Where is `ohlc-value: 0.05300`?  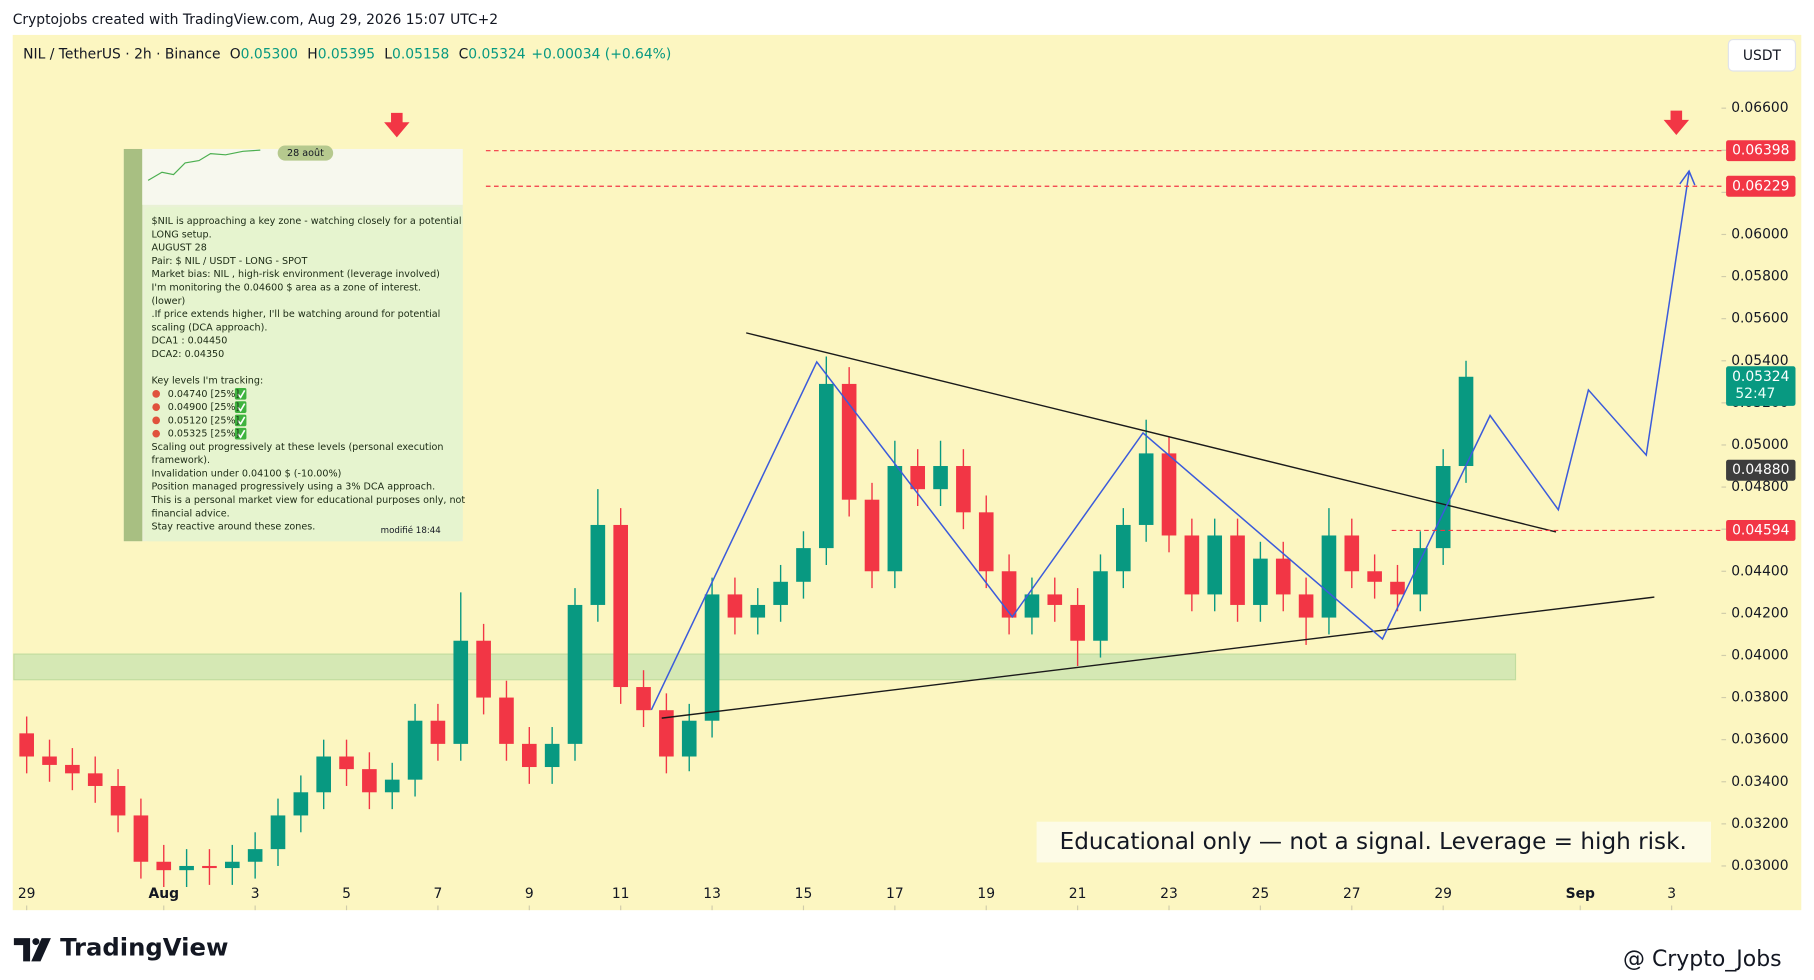
ohlc-value: 0.05300 is located at coordinates (269, 55).